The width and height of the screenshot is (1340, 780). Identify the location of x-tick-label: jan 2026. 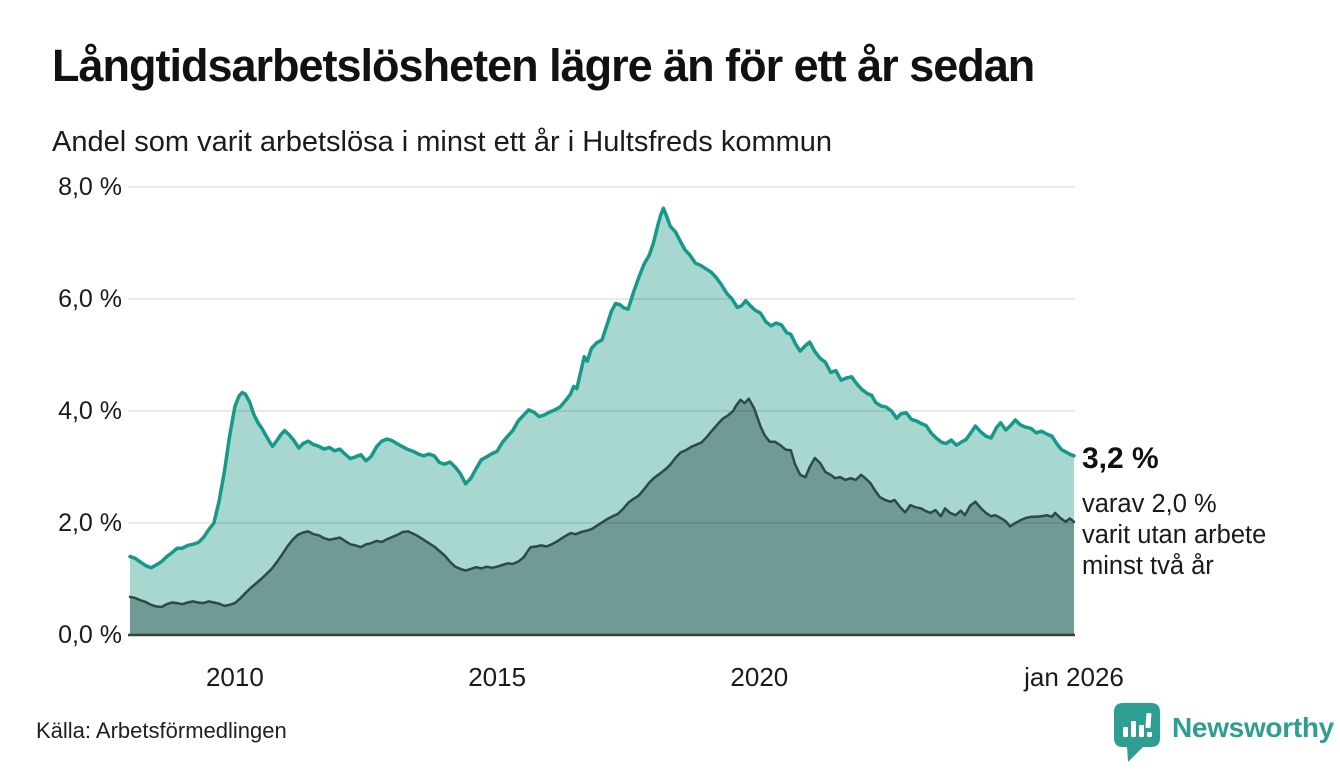
(1074, 677).